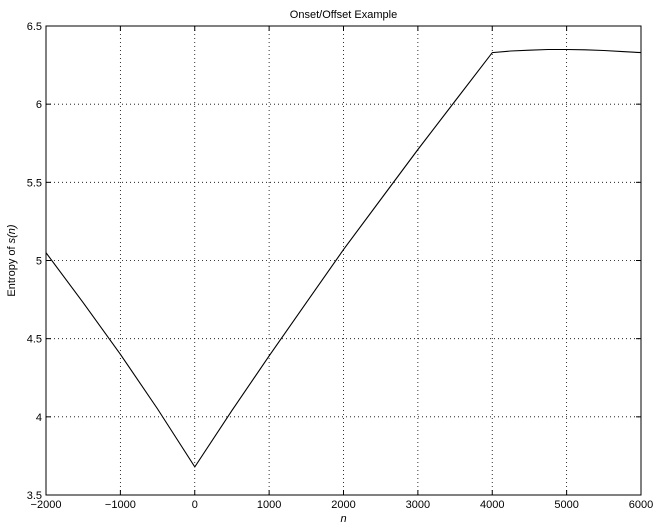 This screenshot has width=654, height=531. Describe the element at coordinates (39, 418) in the screenshot. I see `y-tick-label: 4` at that location.